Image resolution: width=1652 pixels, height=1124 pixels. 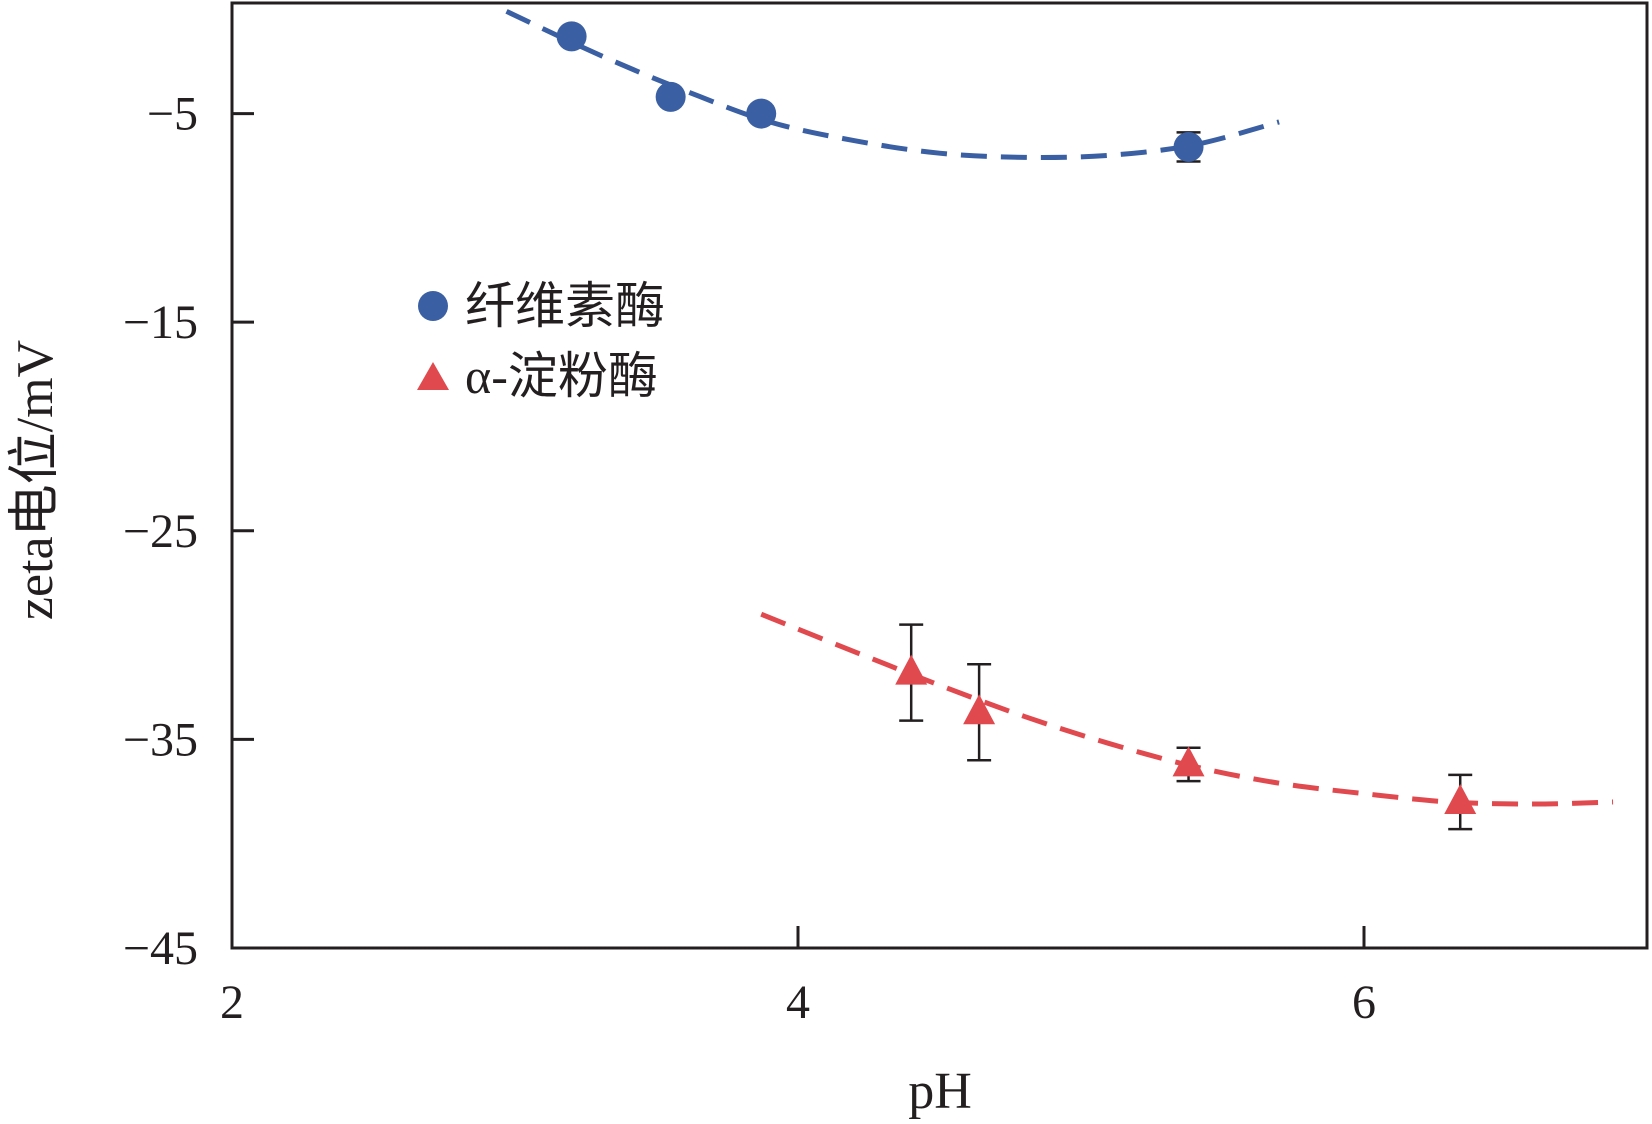 What do you see at coordinates (35, 480) in the screenshot?
I see `y-axis-title: zeta电位/mV` at bounding box center [35, 480].